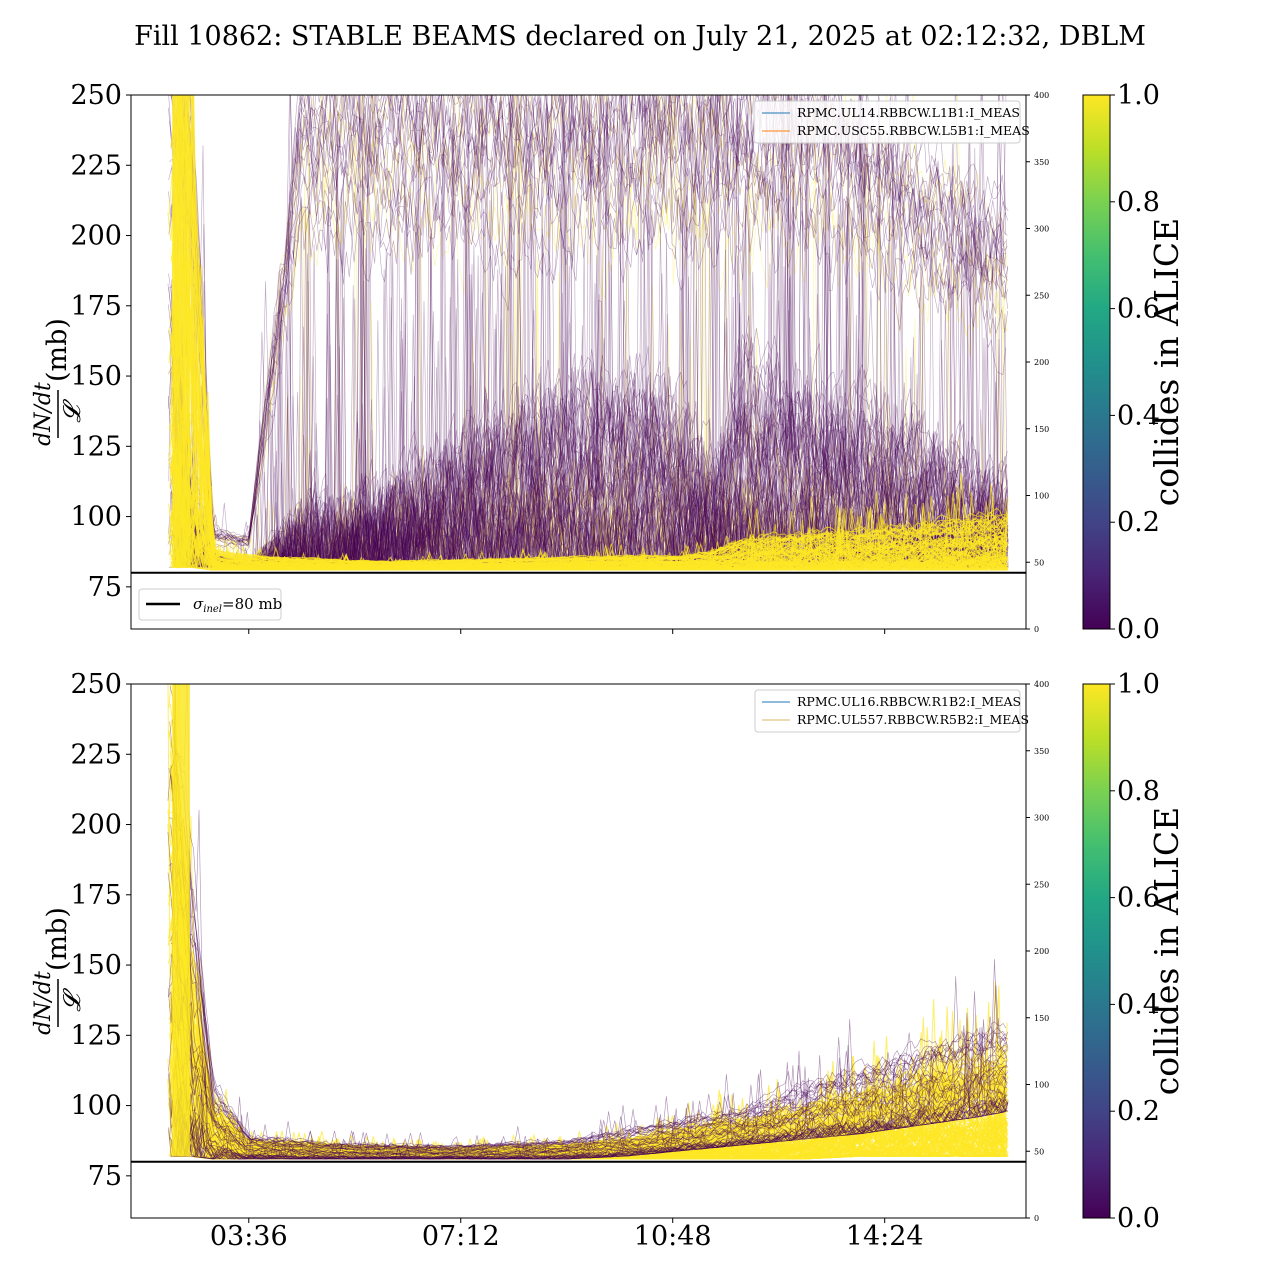 The width and height of the screenshot is (1280, 1280). I want to click on top-colorbar-ticks: 0.0 0.2 0.4 0.6 0.8 1.0, so click(1135, 362).